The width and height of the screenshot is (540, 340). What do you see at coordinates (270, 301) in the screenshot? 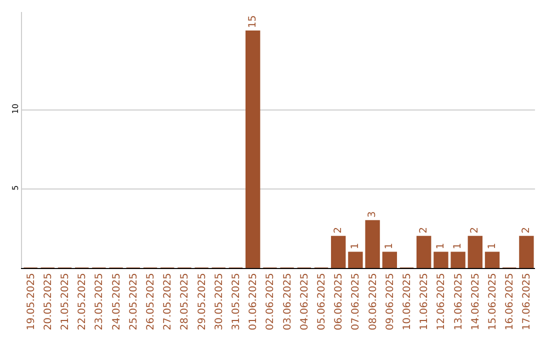
I see `x-tick-label: 02.06.2025` at bounding box center [270, 301].